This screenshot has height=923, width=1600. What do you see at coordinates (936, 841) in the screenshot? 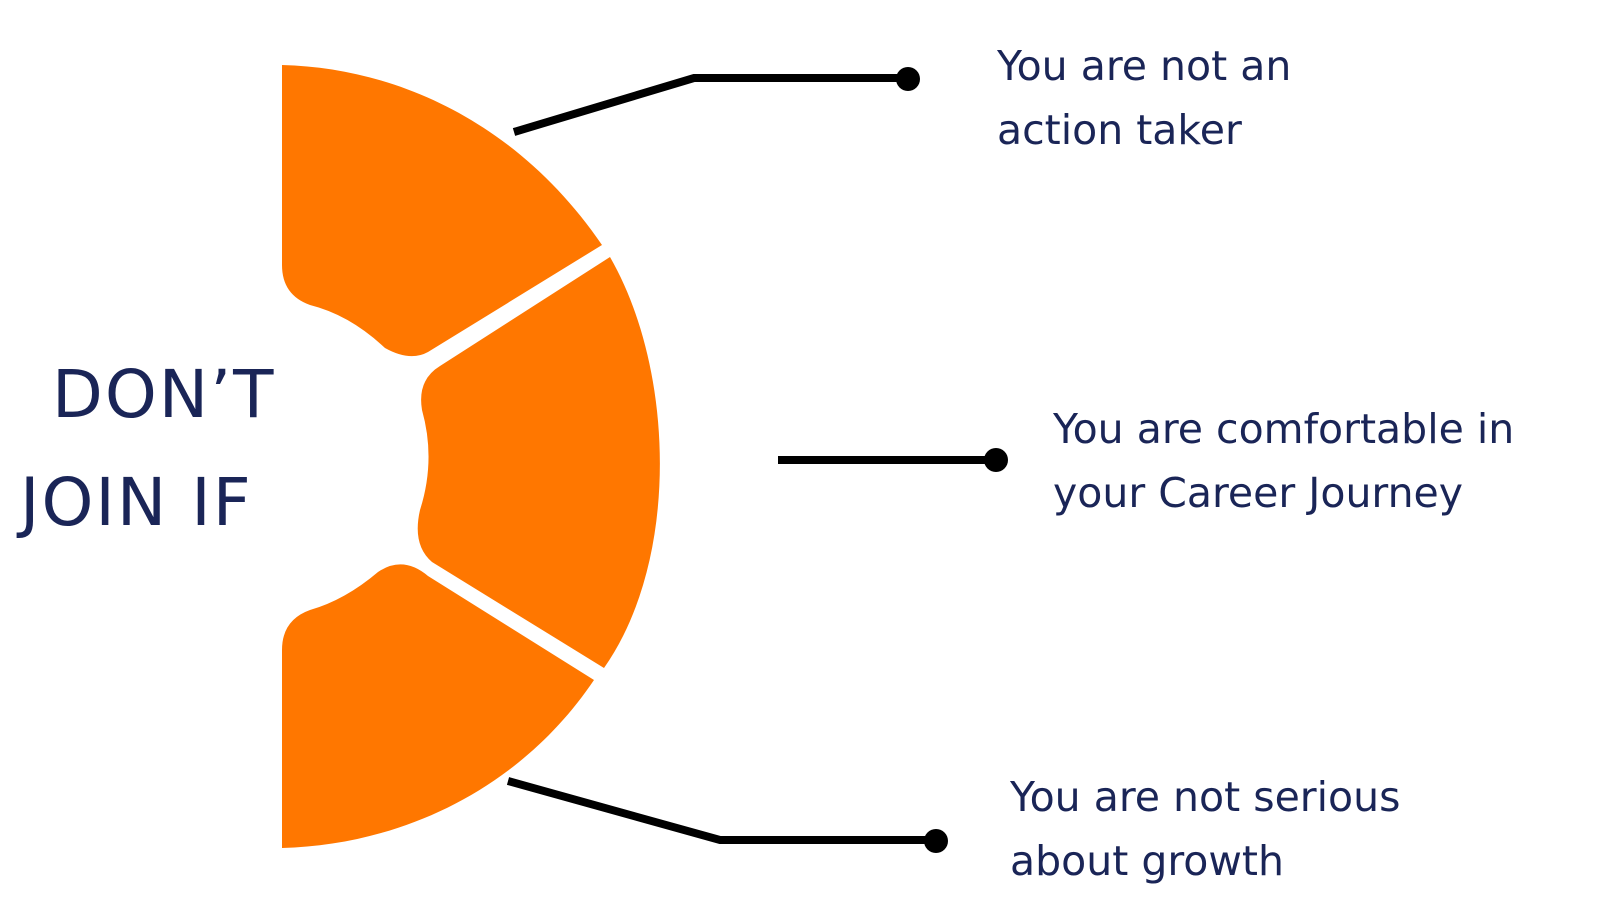
I see `connector-dot-bottom` at bounding box center [936, 841].